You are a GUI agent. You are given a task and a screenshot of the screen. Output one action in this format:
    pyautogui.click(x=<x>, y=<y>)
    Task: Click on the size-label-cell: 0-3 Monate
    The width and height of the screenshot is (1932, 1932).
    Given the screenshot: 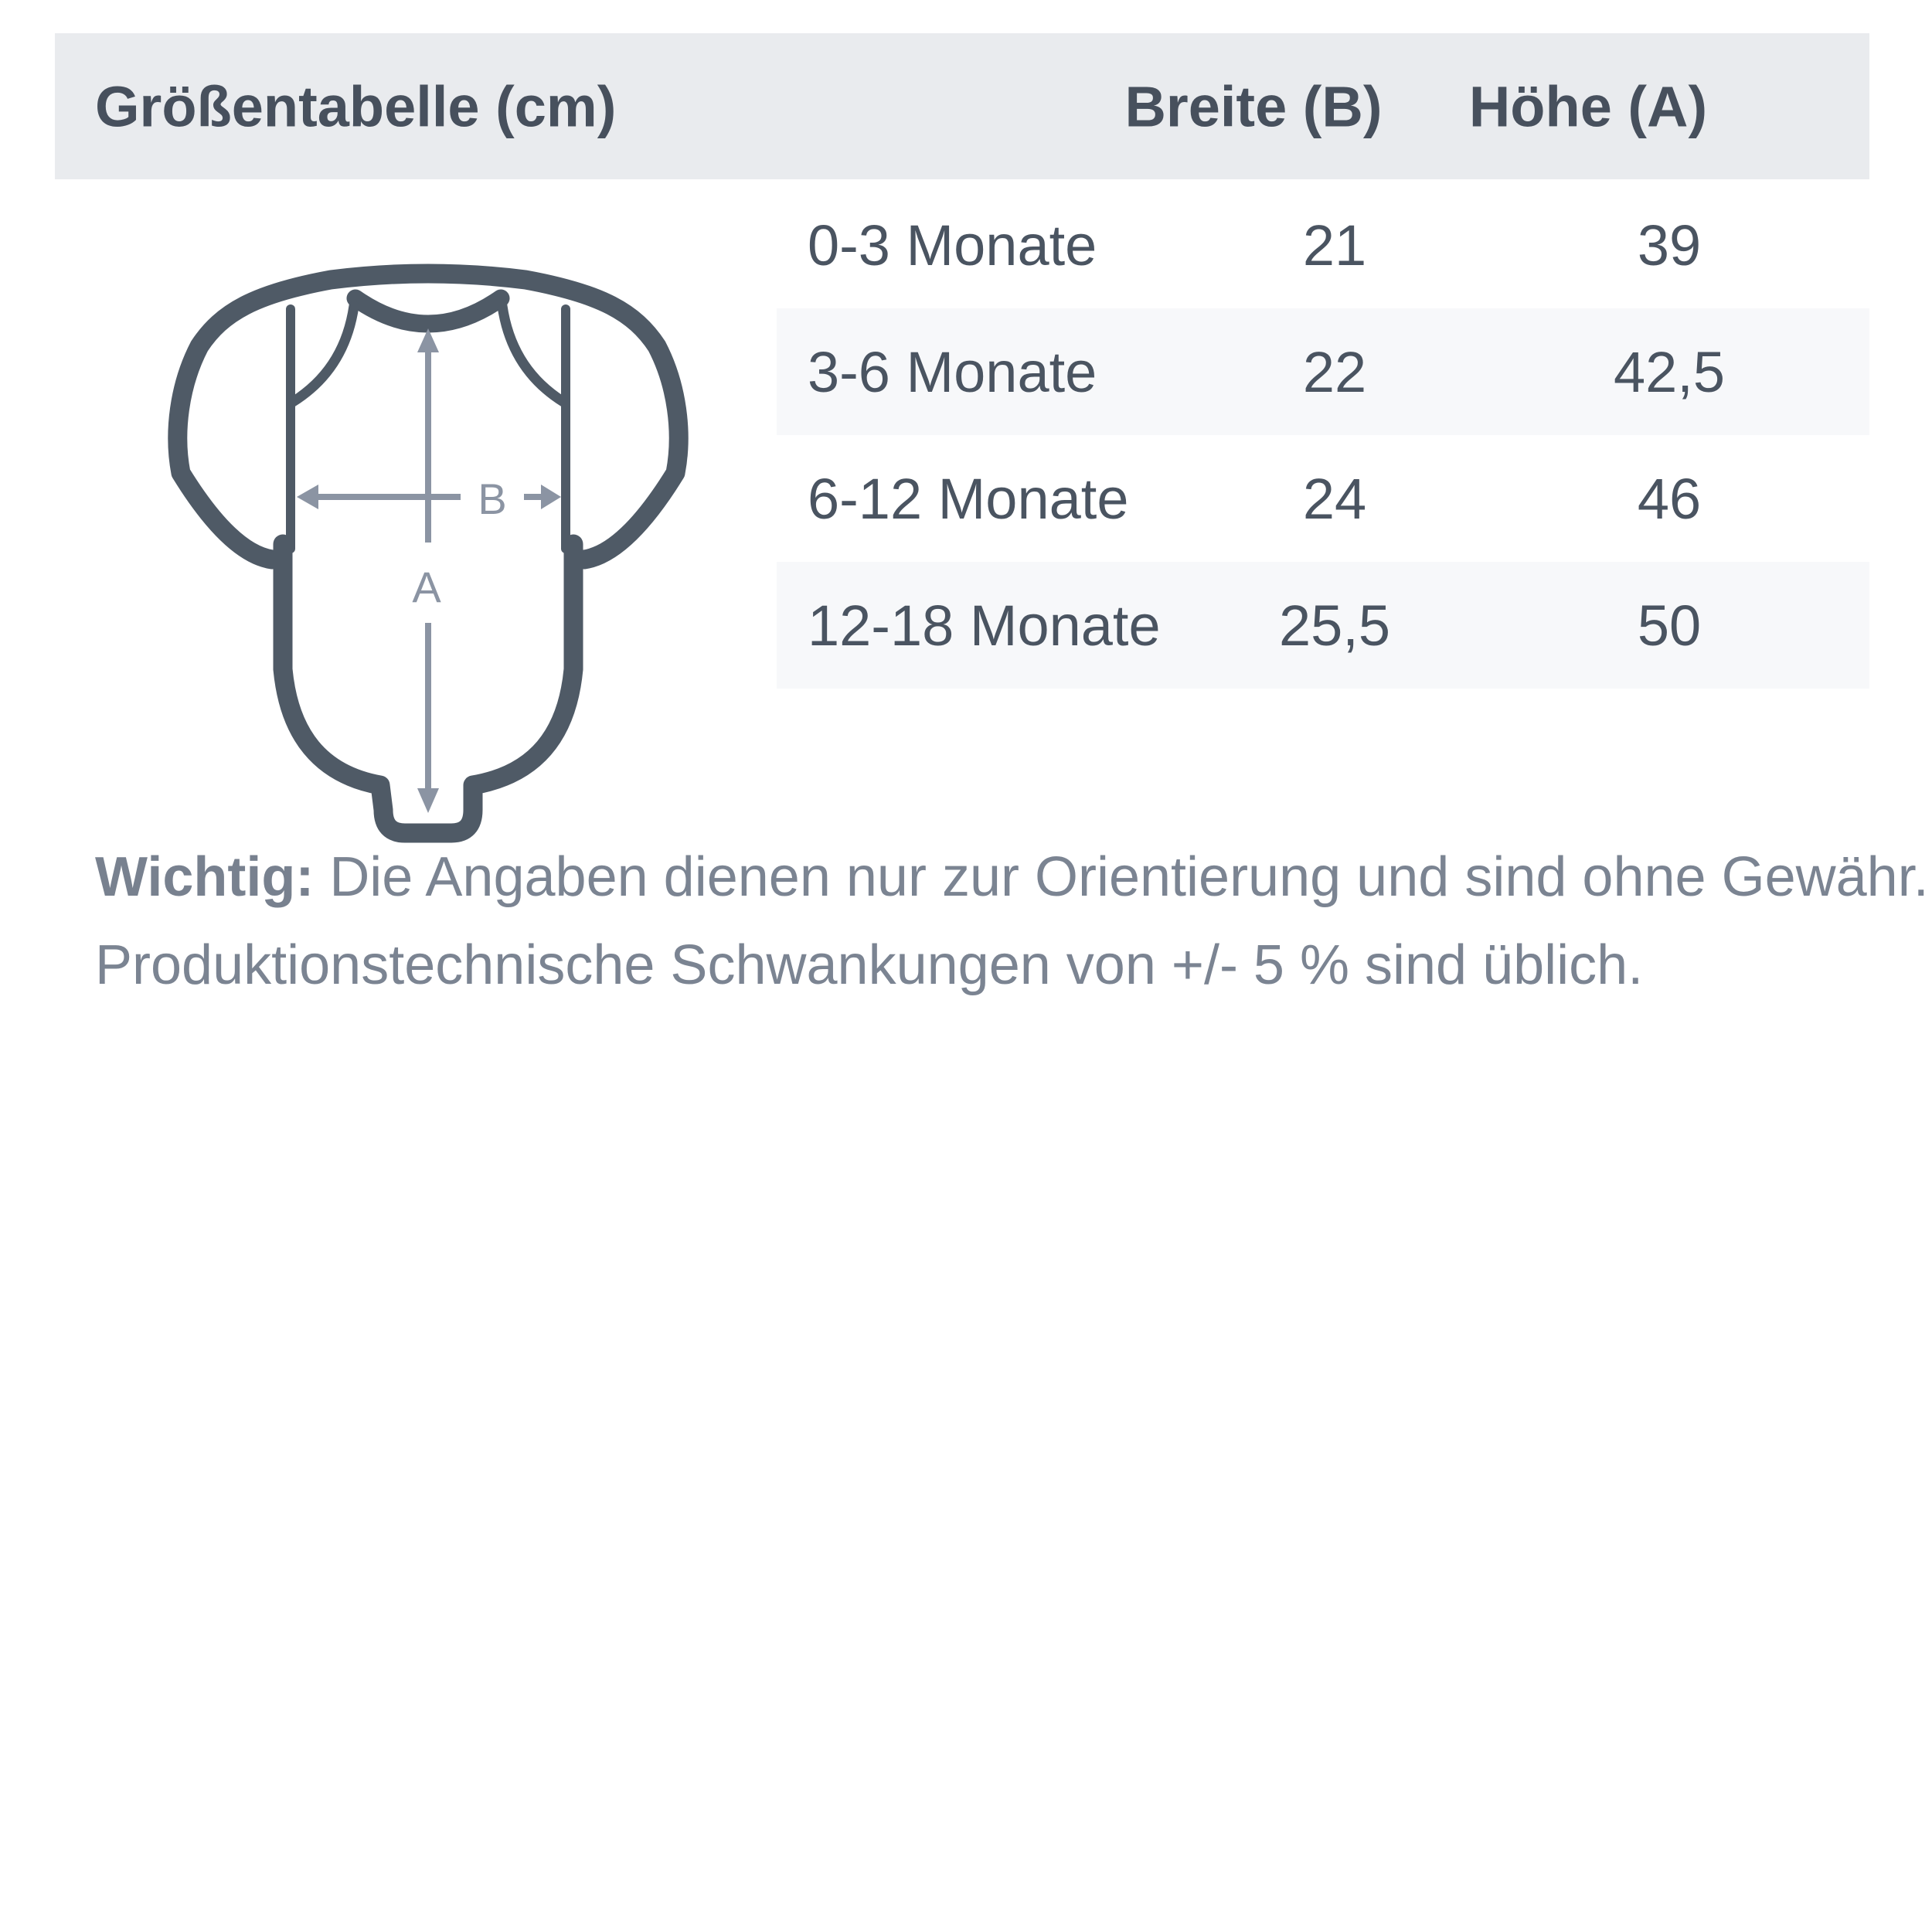 What is the action you would take?
    pyautogui.click(x=953, y=245)
    